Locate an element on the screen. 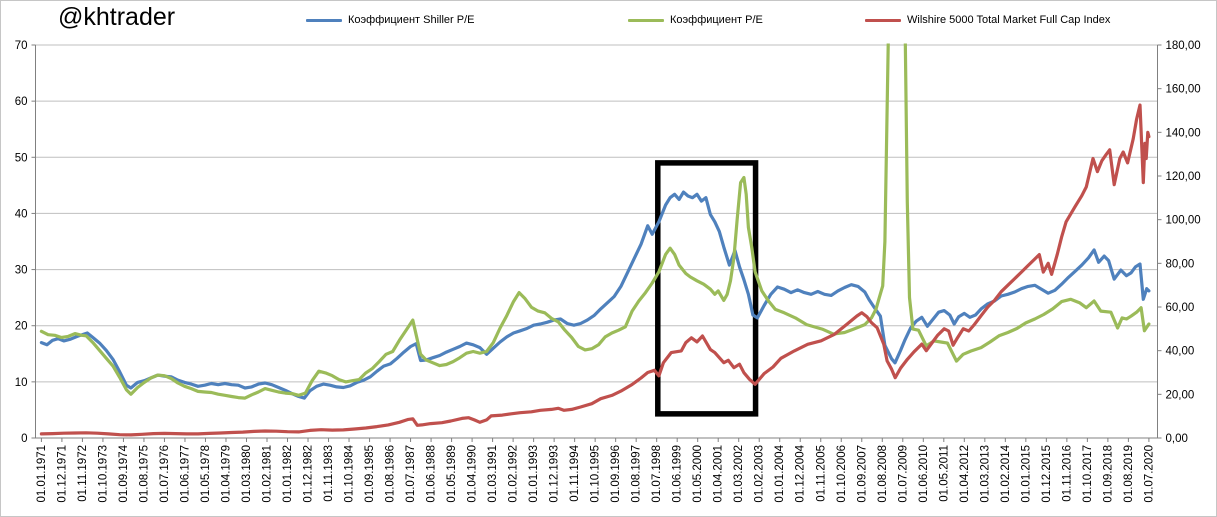  x-axis-label: 01.05.1978 is located at coordinates (206, 474).